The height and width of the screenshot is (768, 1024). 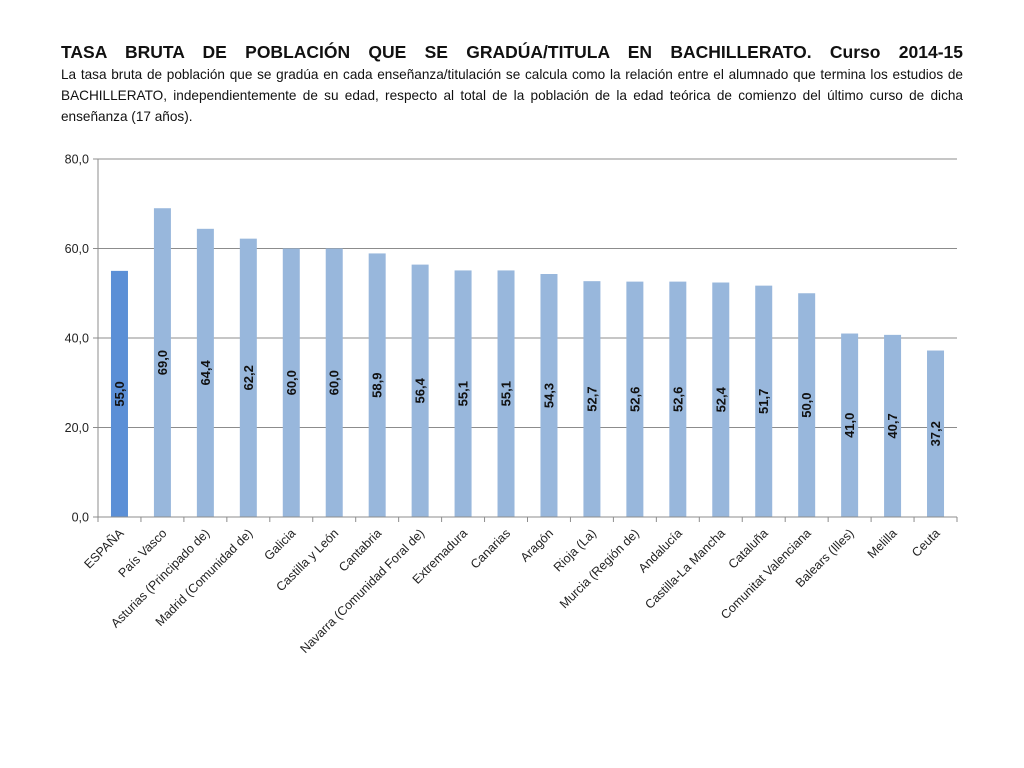 I want to click on y-tick-label: 0,0, so click(x=80, y=518).